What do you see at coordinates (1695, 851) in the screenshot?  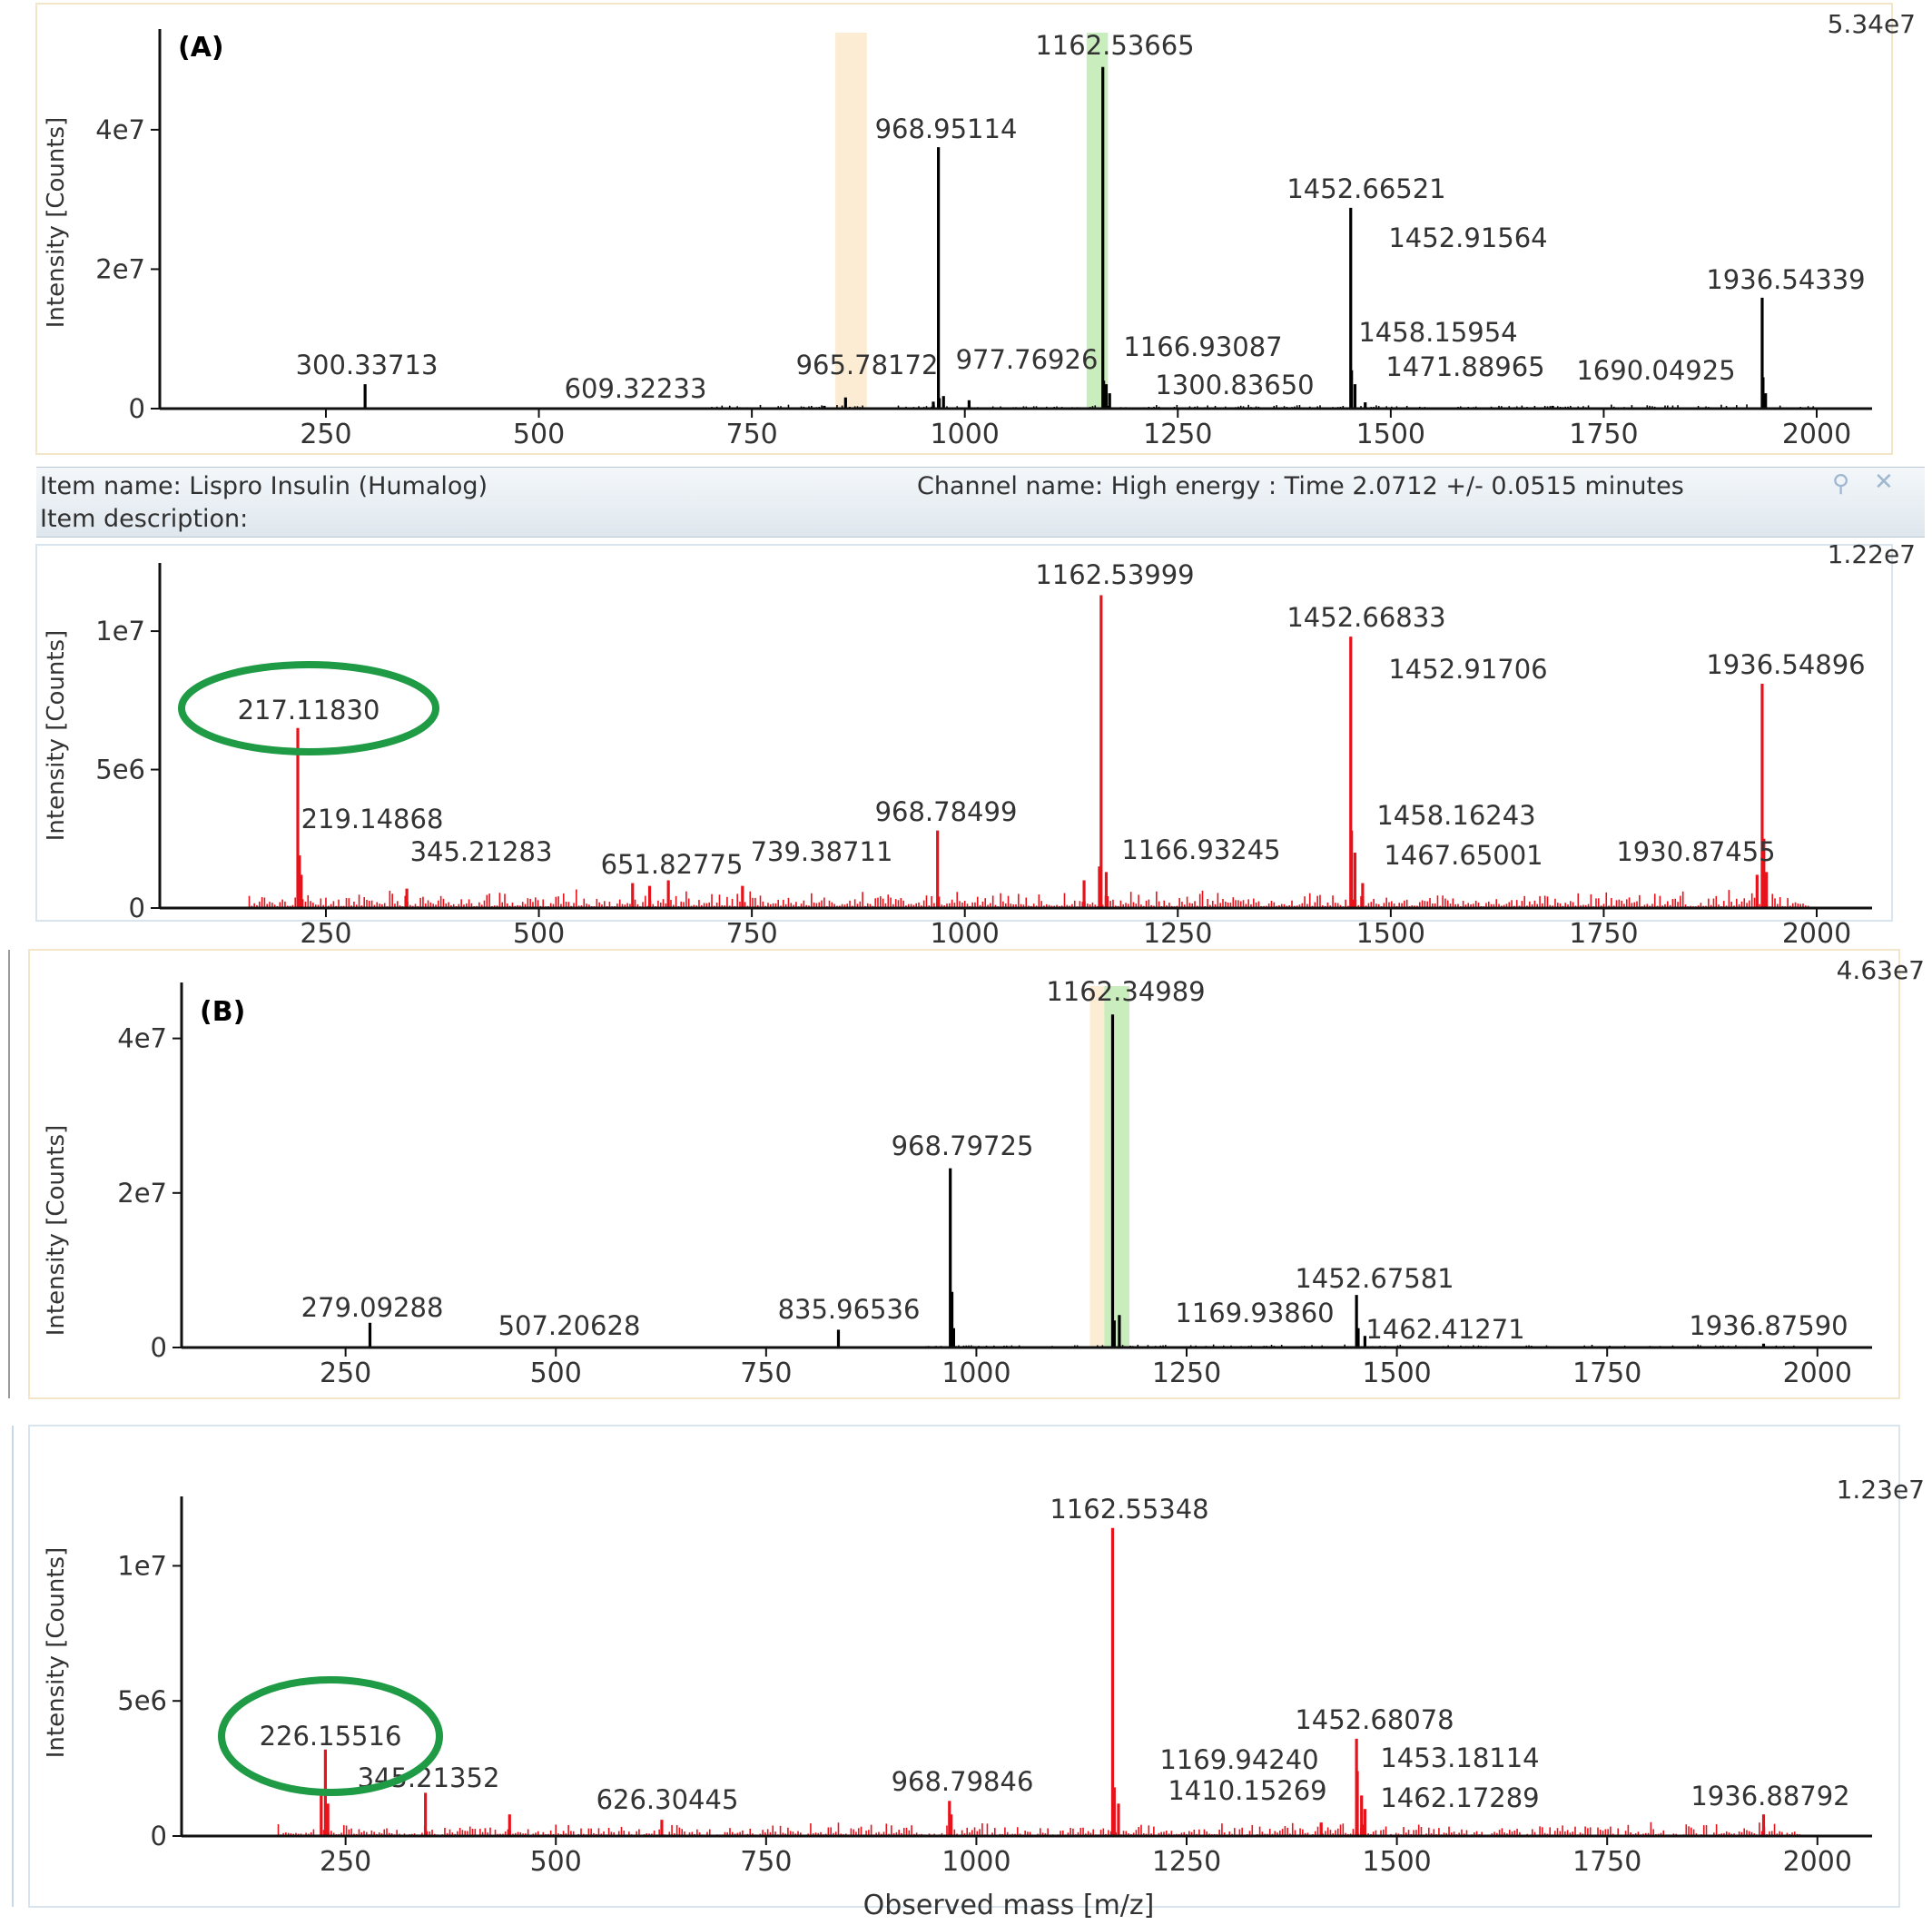 I see `peak-label: 1930.87455` at bounding box center [1695, 851].